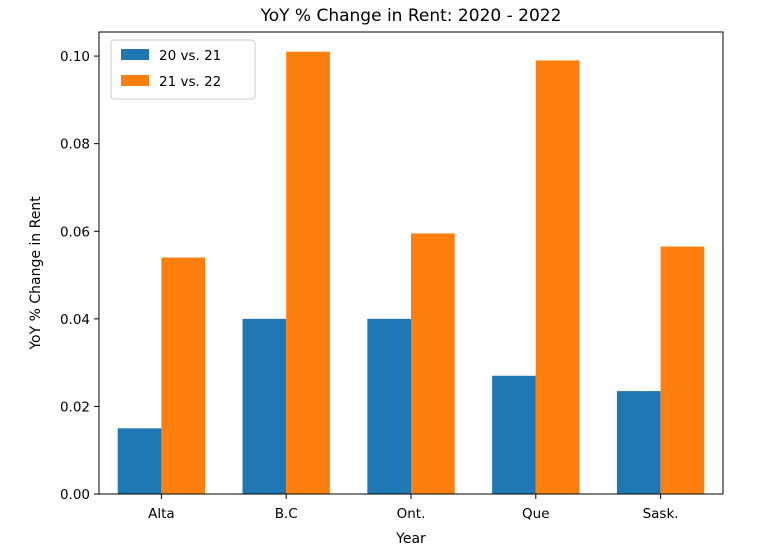  Describe the element at coordinates (536, 514) in the screenshot. I see `x-tick-label: Que` at that location.